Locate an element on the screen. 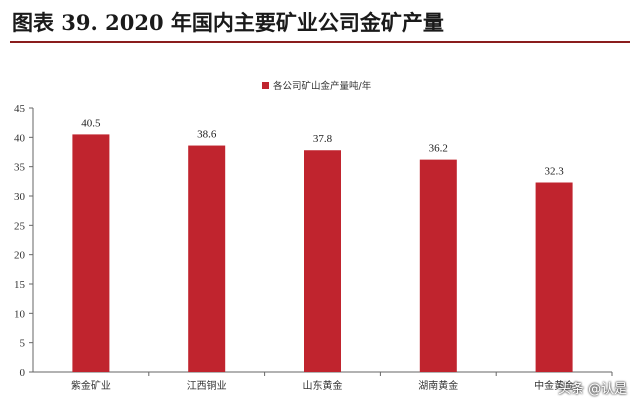 The image size is (640, 411). y-tick-label: 15 is located at coordinates (20, 285).